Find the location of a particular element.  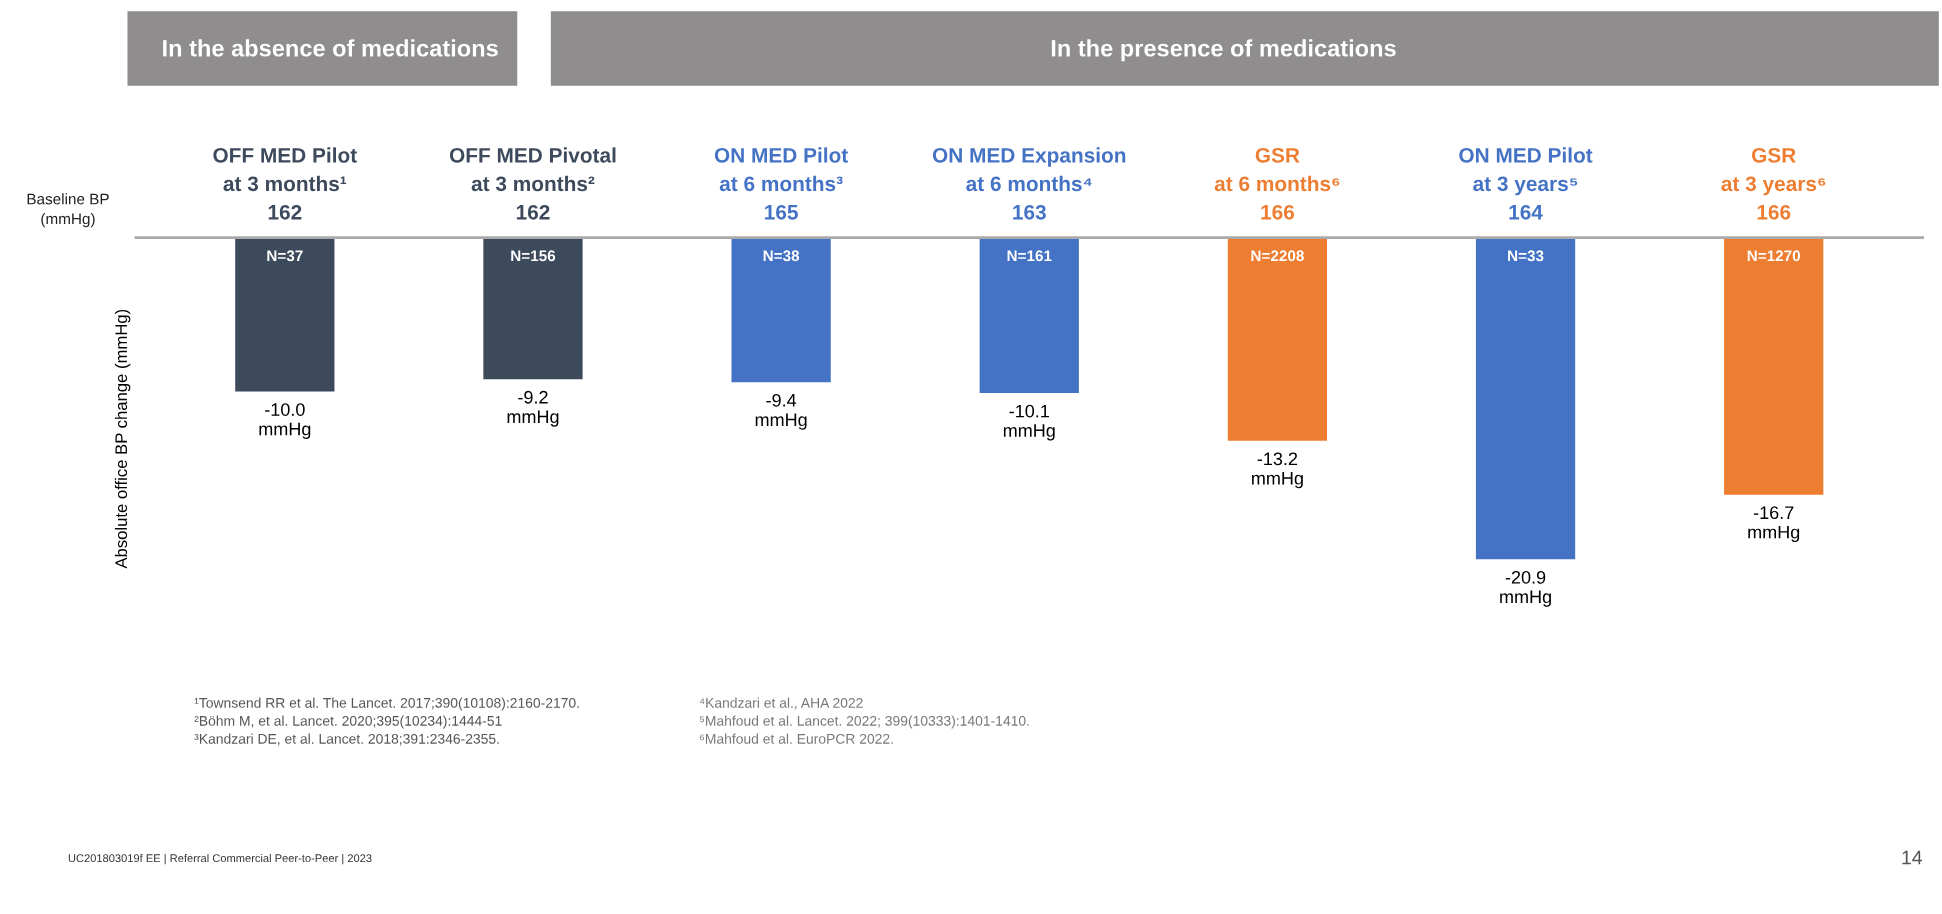

y-axis-title: Absolute office BP change (mmHg) is located at coordinates (122, 439).